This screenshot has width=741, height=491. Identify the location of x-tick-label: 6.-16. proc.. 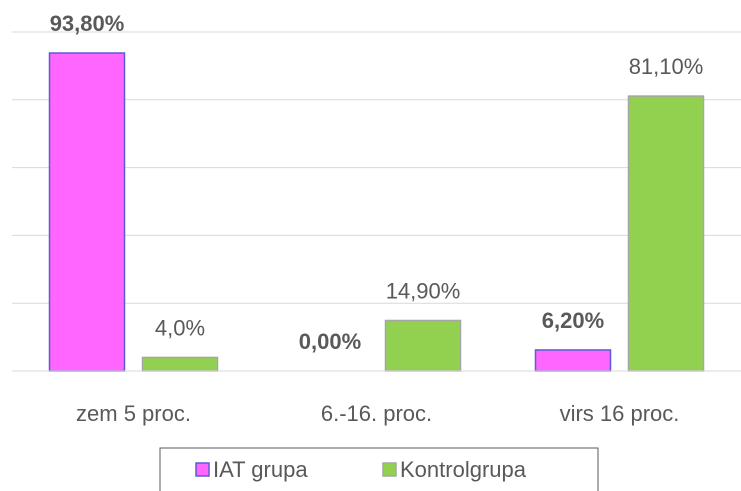
(376, 413).